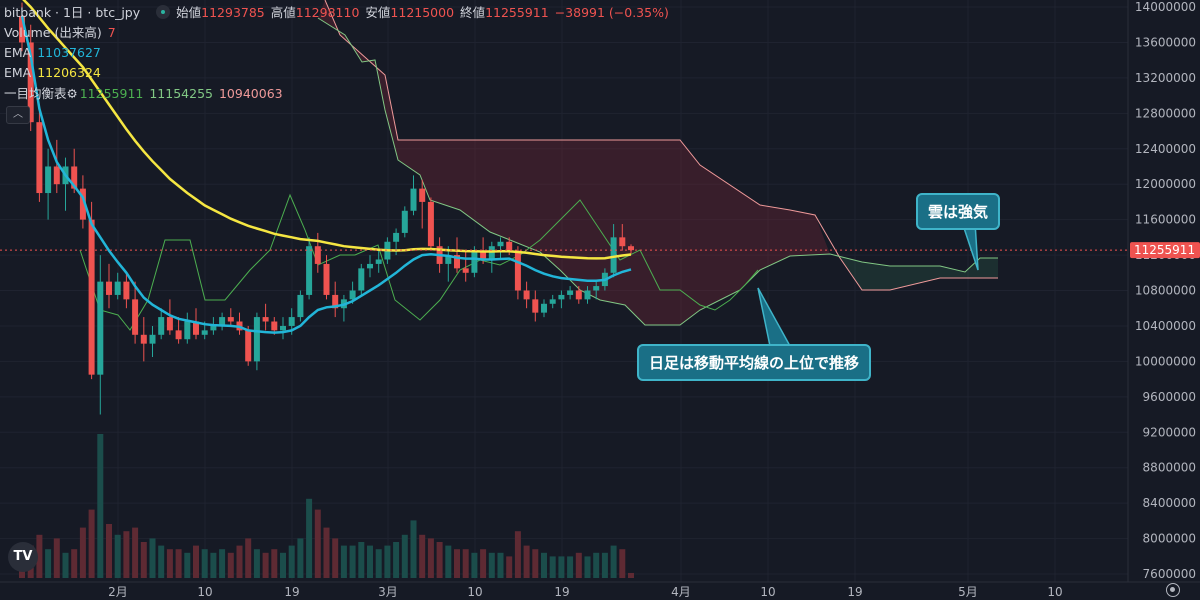 The image size is (1200, 600). Describe the element at coordinates (18, 52) in the screenshot. I see `ema-fast-label: EMA` at that location.